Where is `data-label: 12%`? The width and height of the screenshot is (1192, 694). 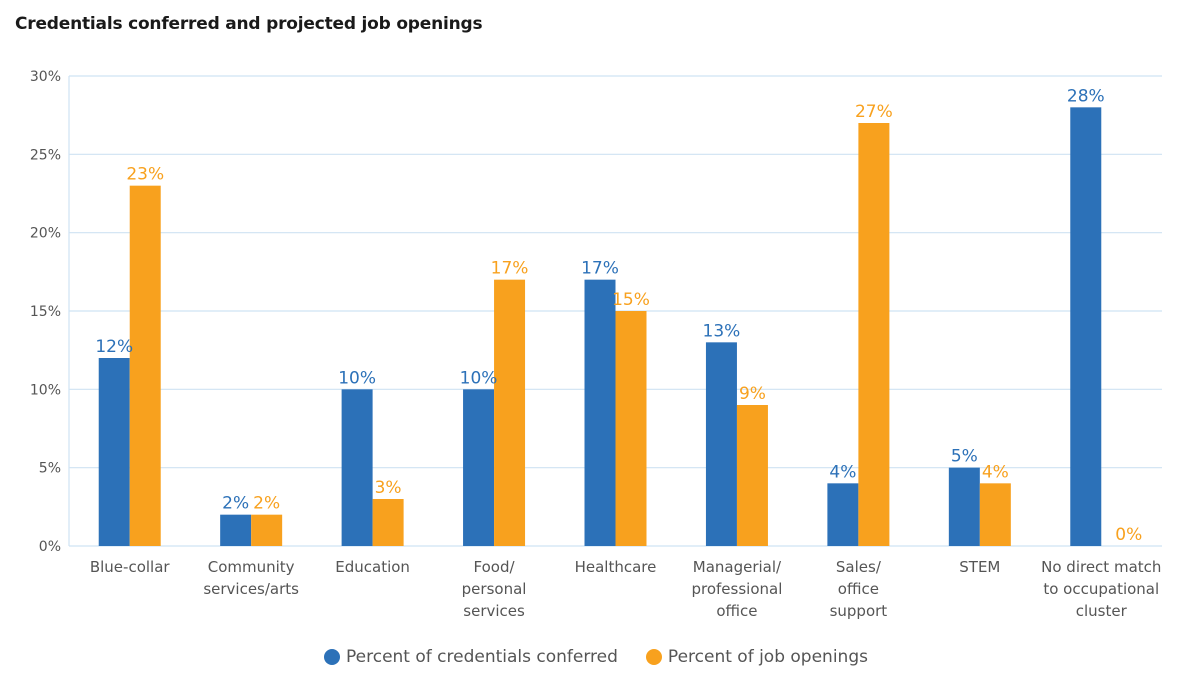
data-label: 12% is located at coordinates (114, 347).